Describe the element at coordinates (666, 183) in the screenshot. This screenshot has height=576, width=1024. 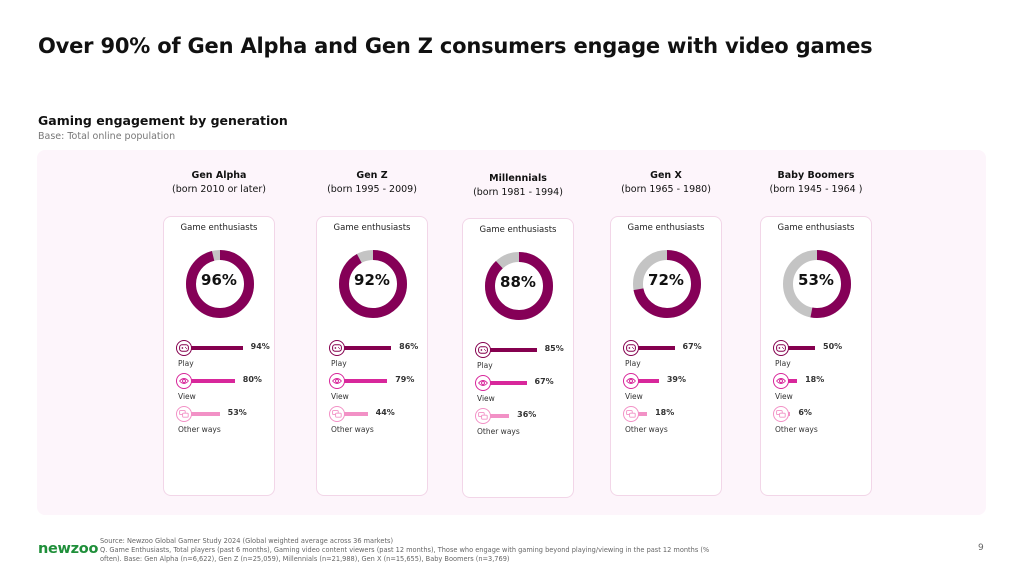
I see `generation-header: Gen X (born 1965 - 1980)` at that location.